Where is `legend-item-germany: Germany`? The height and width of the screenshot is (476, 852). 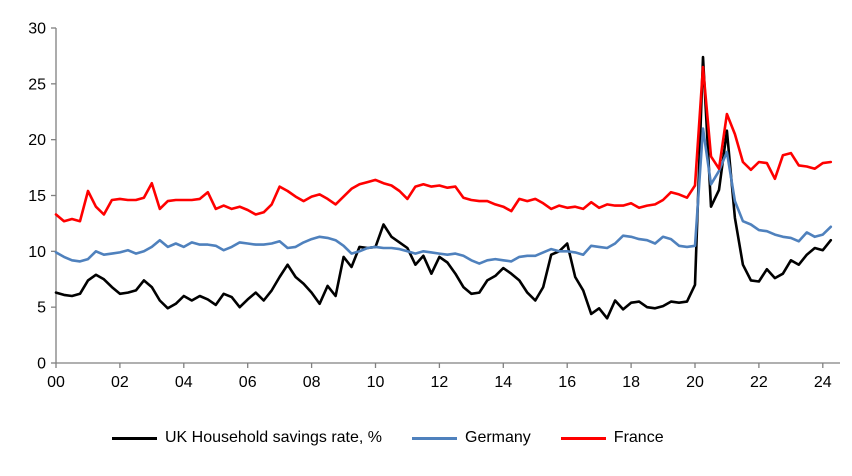
legend-item-germany: Germany is located at coordinates (471, 438).